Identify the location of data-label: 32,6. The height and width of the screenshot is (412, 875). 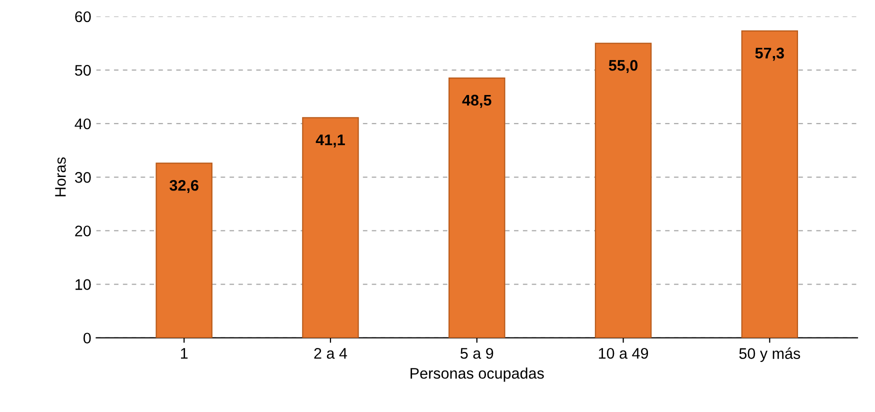
(184, 186).